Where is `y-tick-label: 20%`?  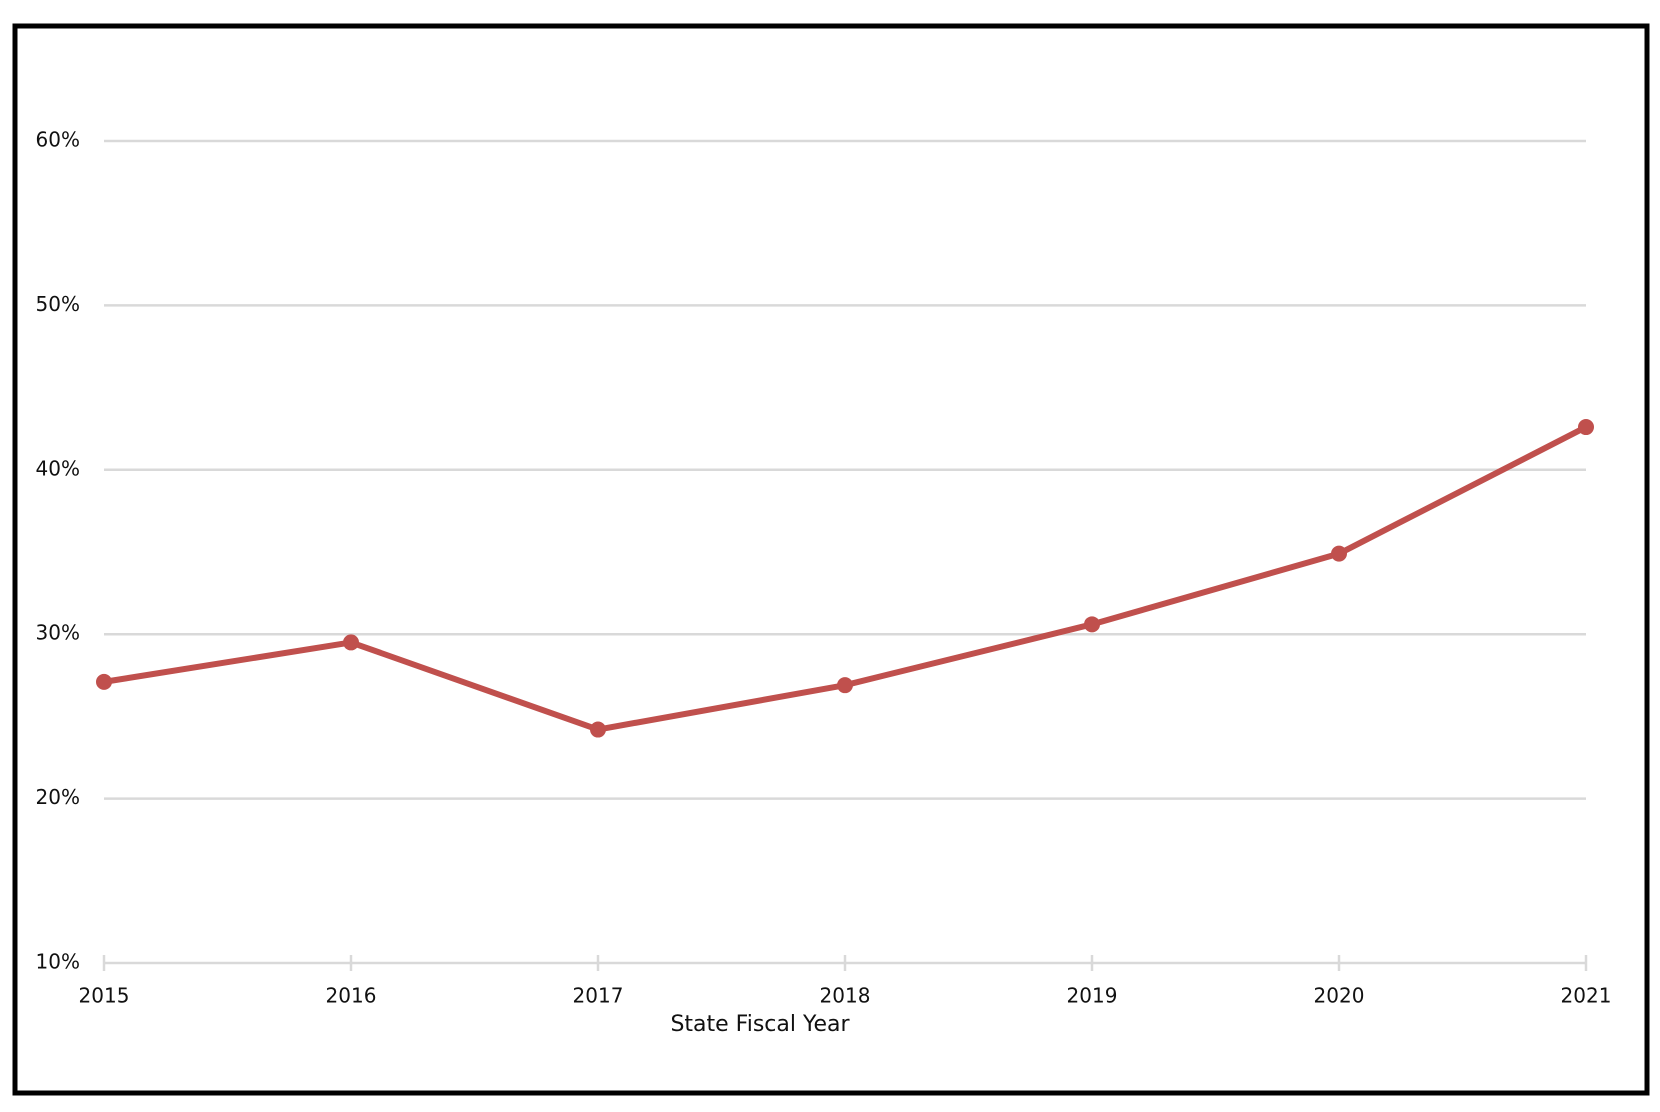 y-tick-label: 20% is located at coordinates (58, 797).